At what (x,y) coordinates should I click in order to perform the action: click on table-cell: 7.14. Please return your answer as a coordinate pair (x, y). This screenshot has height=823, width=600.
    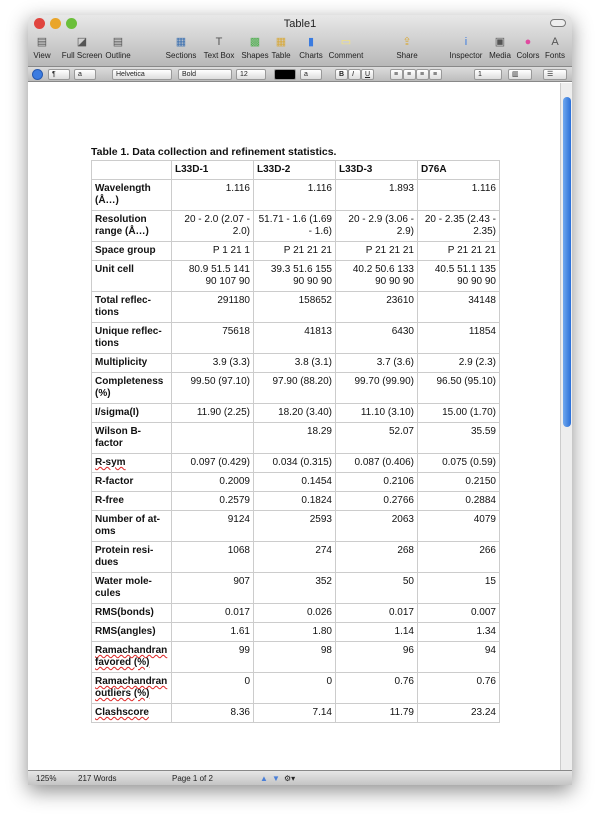
    Looking at the image, I should click on (294, 713).